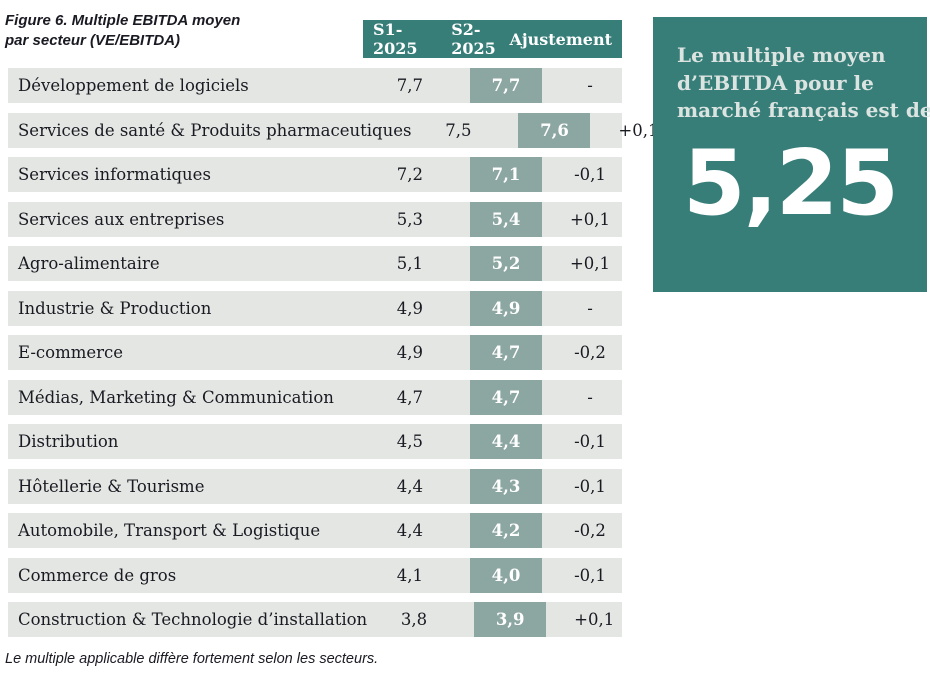  I want to click on panel-text-line1: Le multiple moyen, so click(781, 55).